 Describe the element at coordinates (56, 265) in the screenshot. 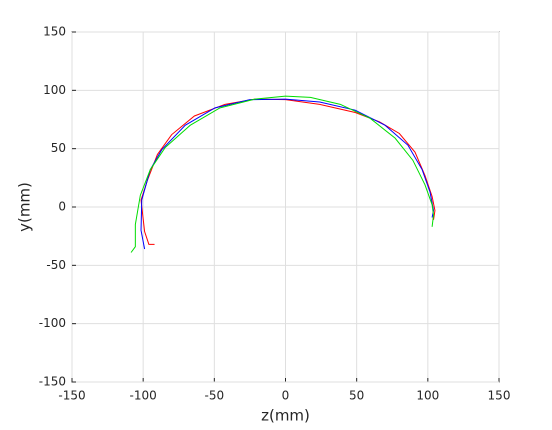

I see `y-tick-label: -50` at that location.